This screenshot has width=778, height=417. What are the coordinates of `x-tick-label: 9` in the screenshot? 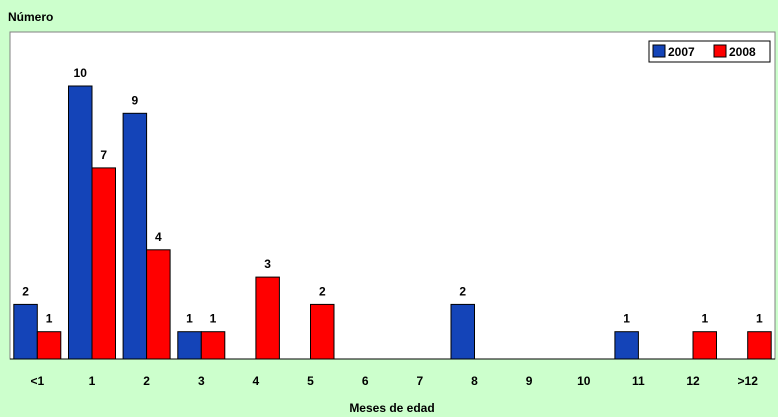 It's located at (529, 381).